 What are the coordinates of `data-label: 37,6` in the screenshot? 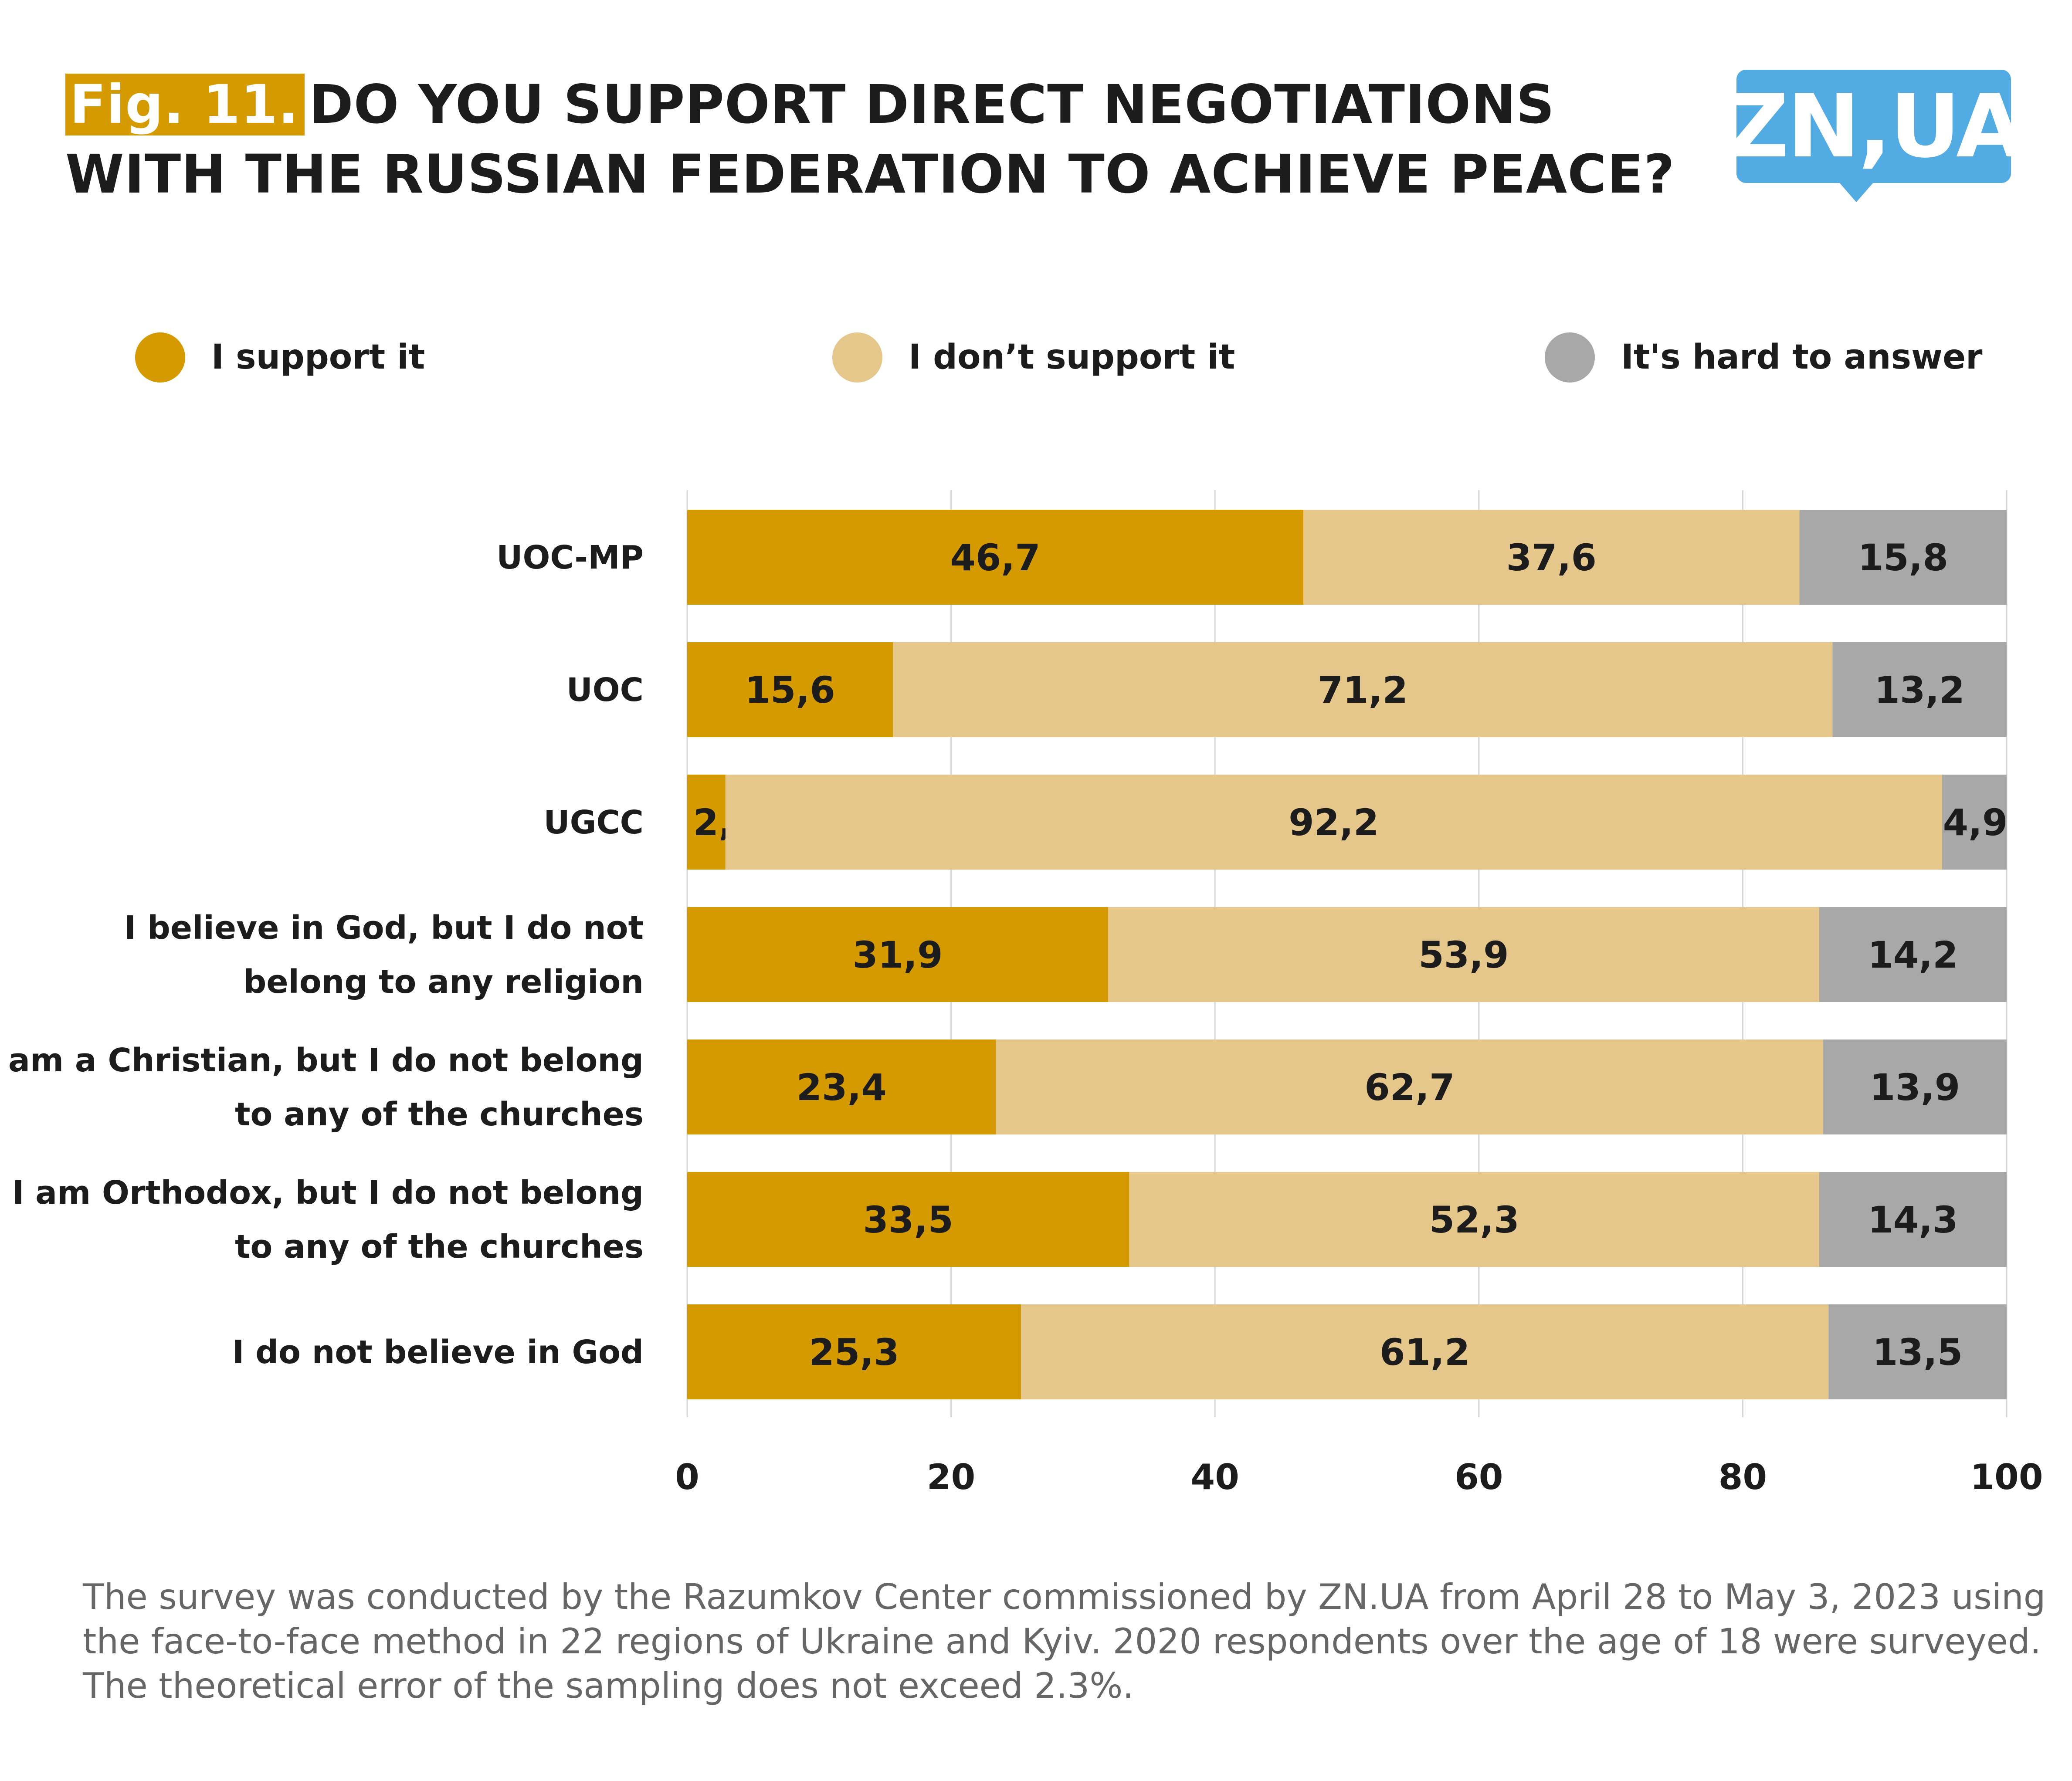 It's located at (1552, 557).